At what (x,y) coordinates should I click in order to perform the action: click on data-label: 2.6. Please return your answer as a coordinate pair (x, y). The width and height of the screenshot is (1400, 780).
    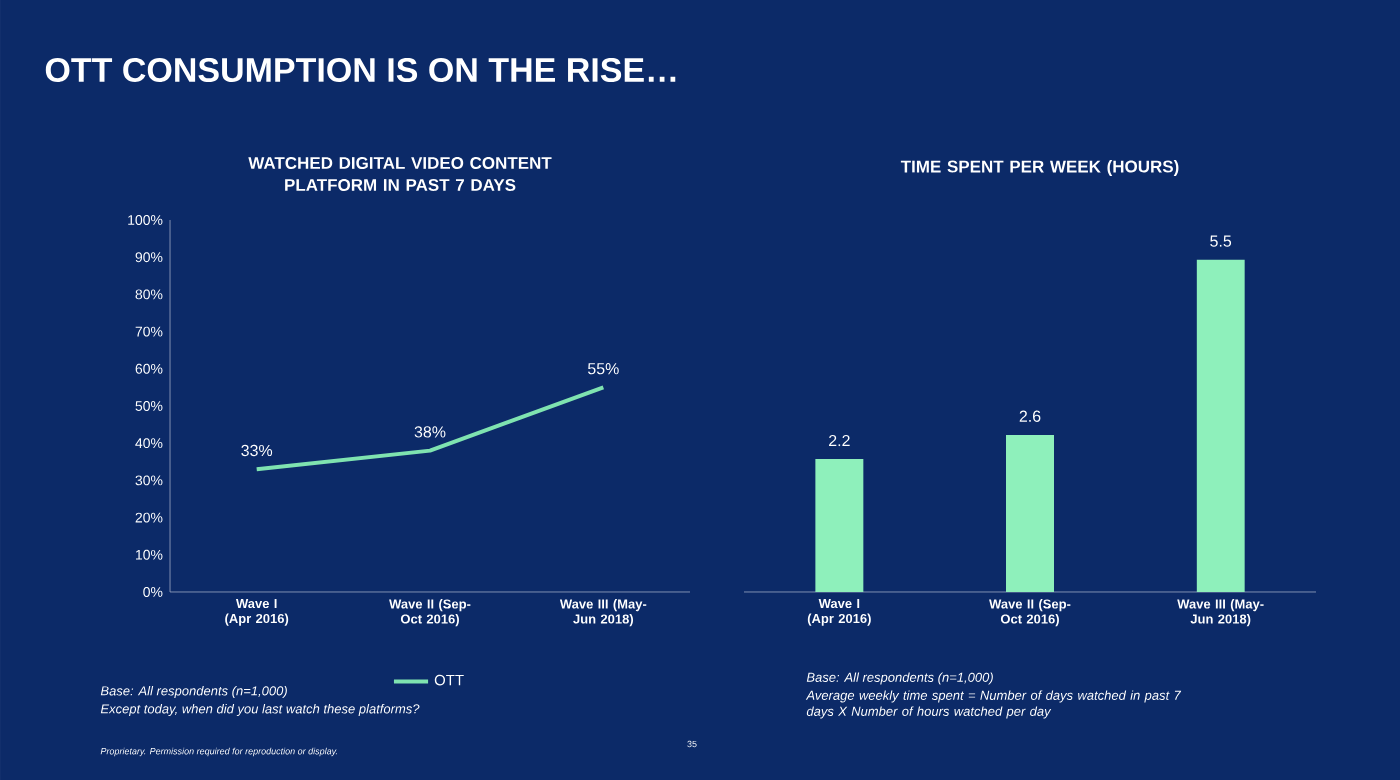
    Looking at the image, I should click on (1030, 416).